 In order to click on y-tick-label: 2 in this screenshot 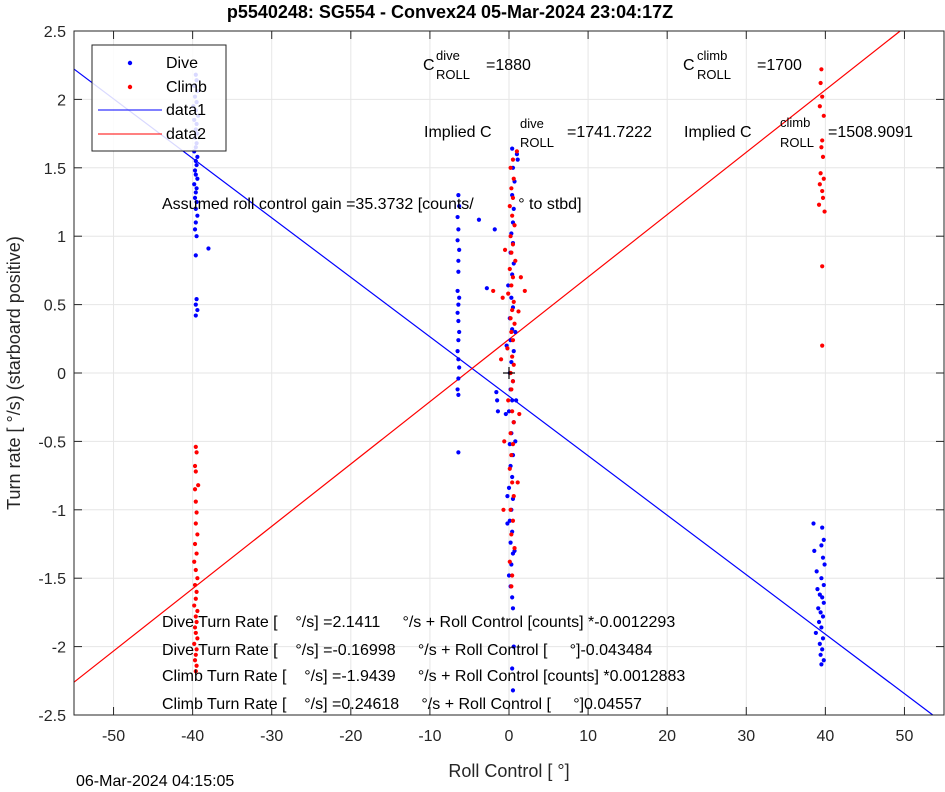, I will do `click(61, 100)`.